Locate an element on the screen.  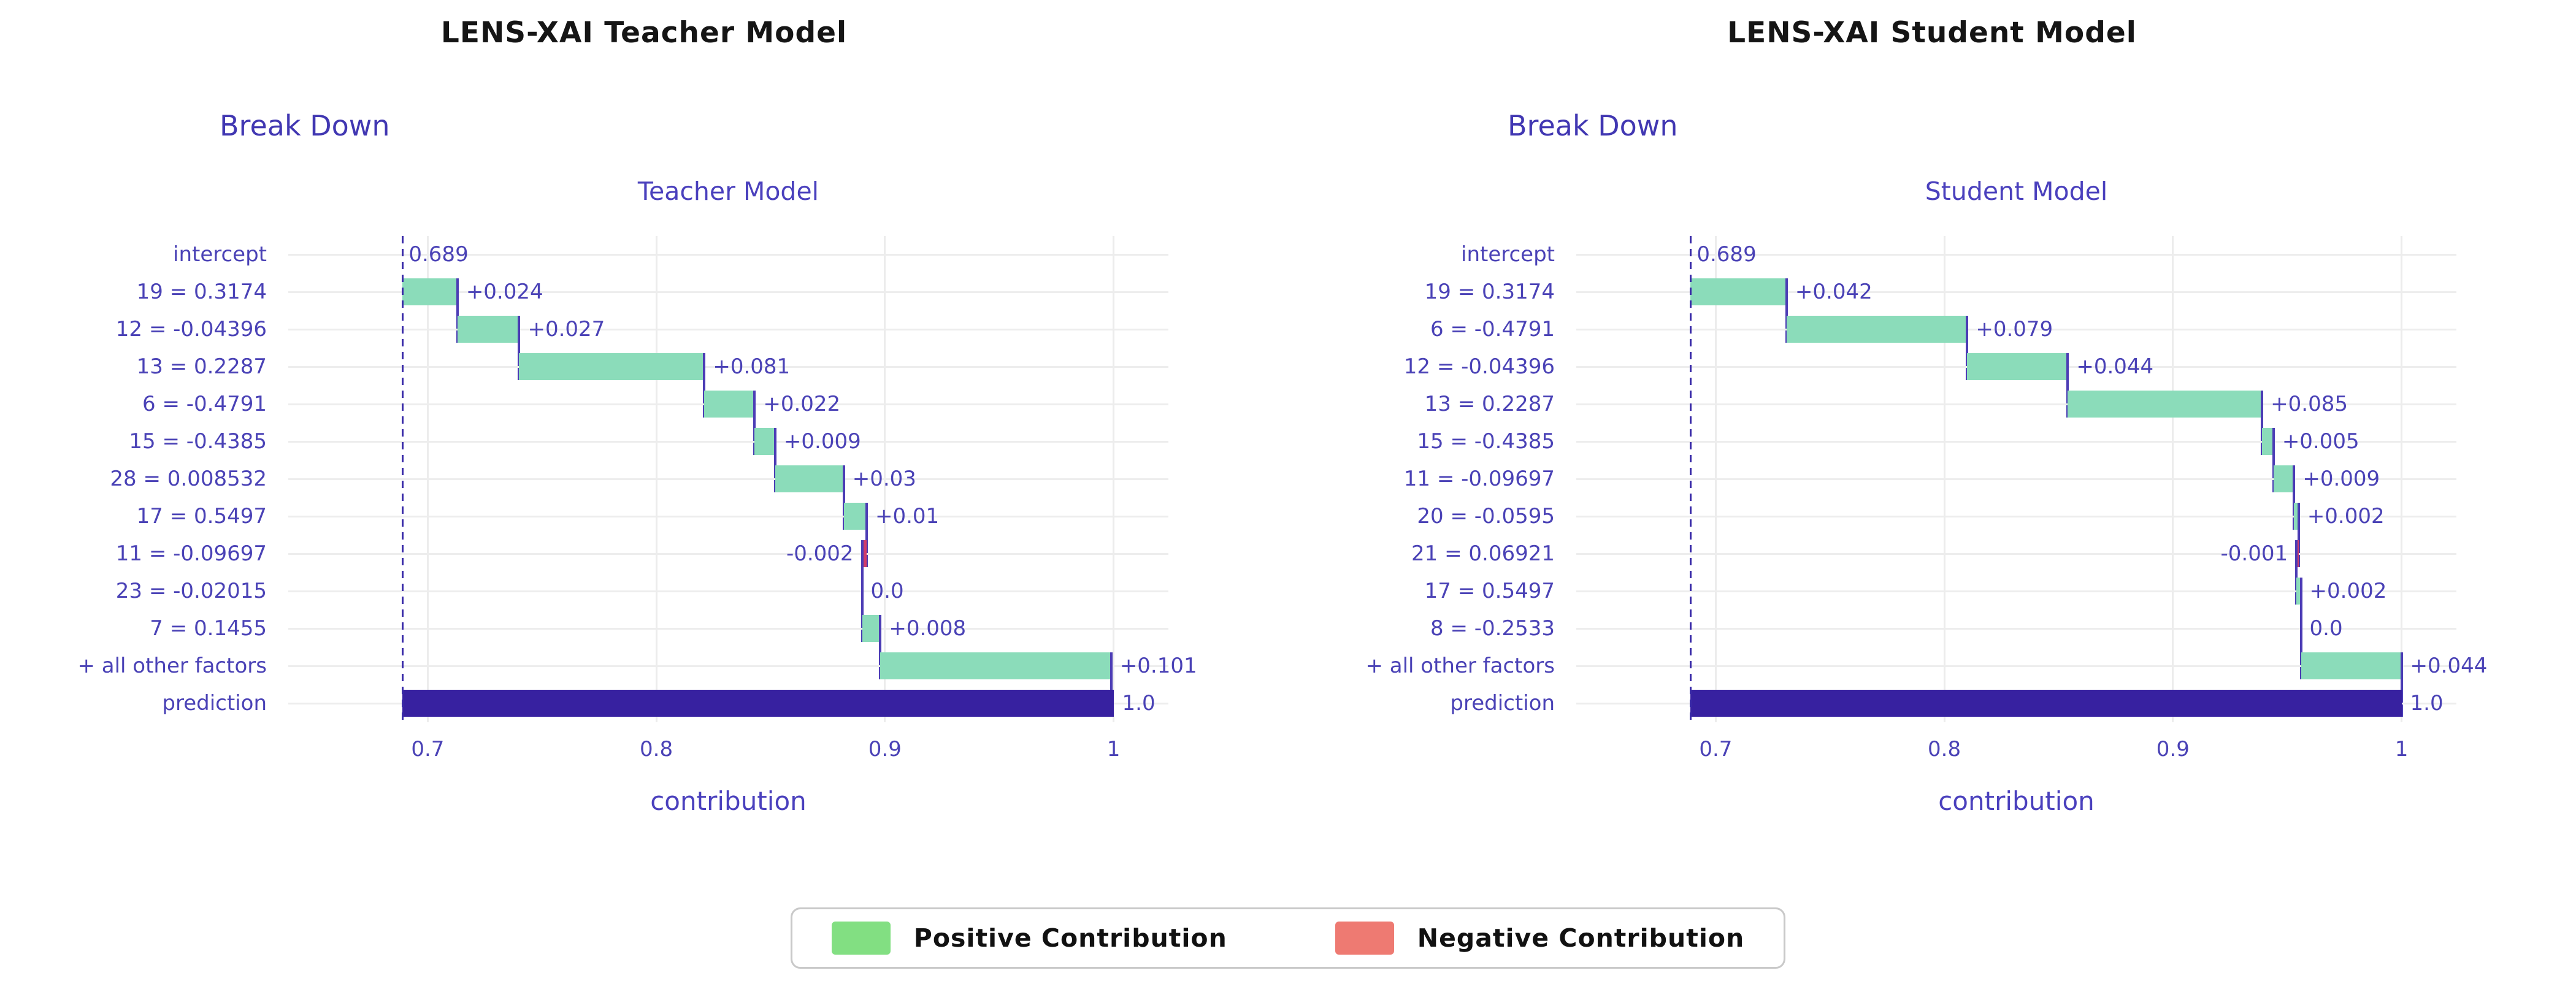
value-label: +0.005 is located at coordinates (2320, 441).